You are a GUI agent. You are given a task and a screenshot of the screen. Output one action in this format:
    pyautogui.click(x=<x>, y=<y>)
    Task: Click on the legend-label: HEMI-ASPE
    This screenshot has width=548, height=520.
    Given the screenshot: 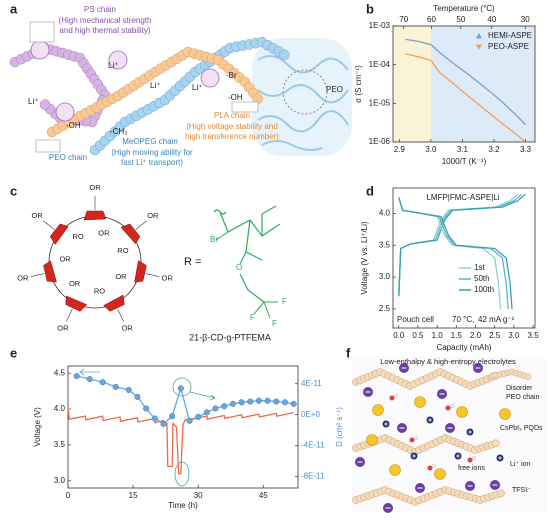 What is the action you would take?
    pyautogui.click(x=510, y=35)
    